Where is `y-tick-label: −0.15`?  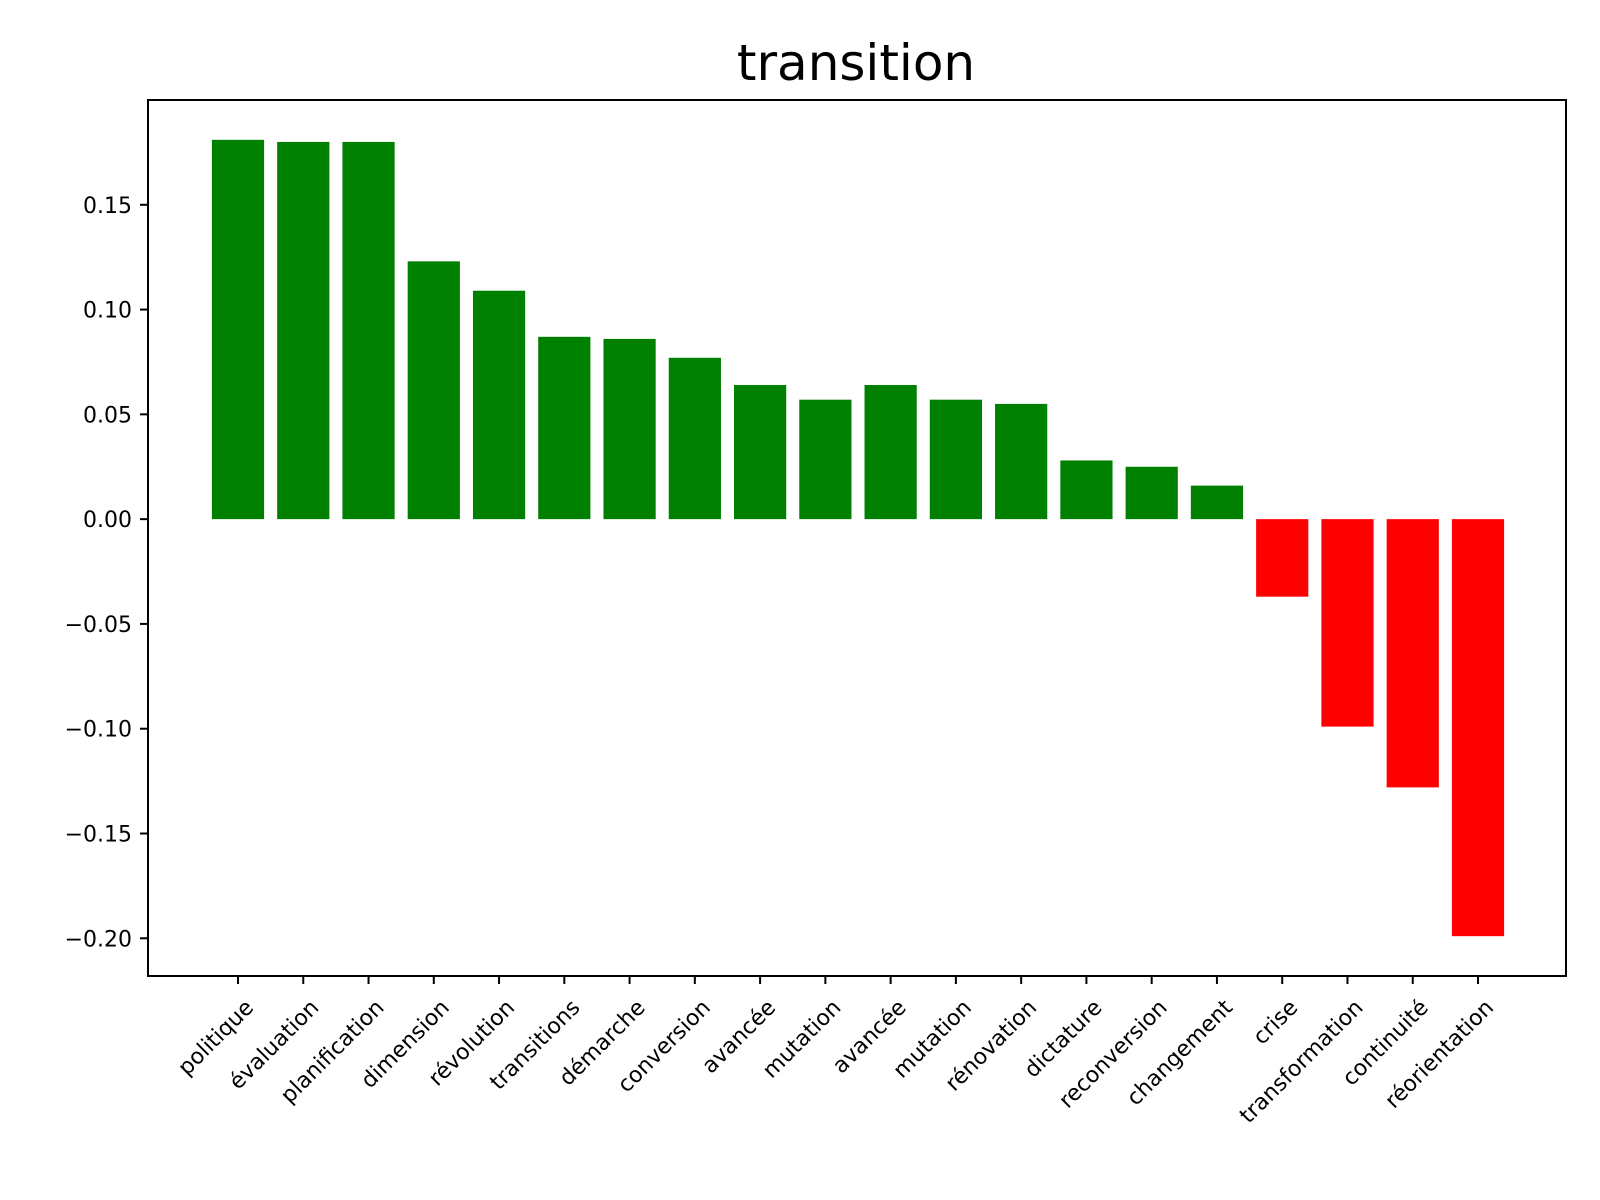 y-tick-label: −0.15 is located at coordinates (98, 834).